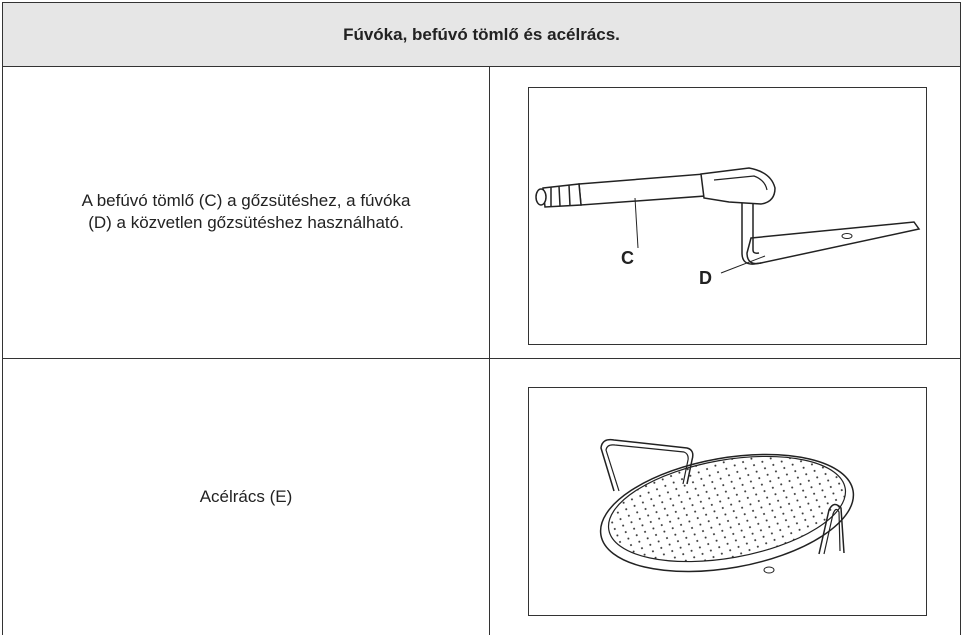  Describe the element at coordinates (727, 506) in the screenshot. I see `rack-illustration` at that location.